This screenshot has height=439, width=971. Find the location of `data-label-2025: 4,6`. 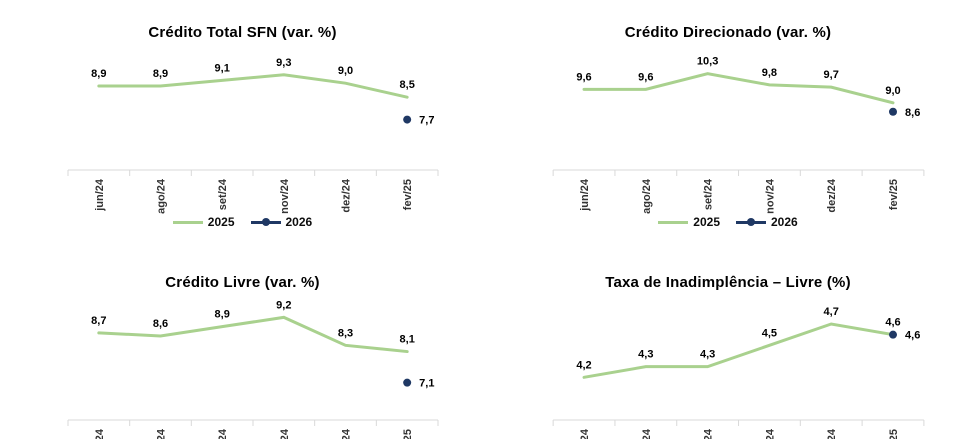

data-label-2025: 4,6 is located at coordinates (892, 323).